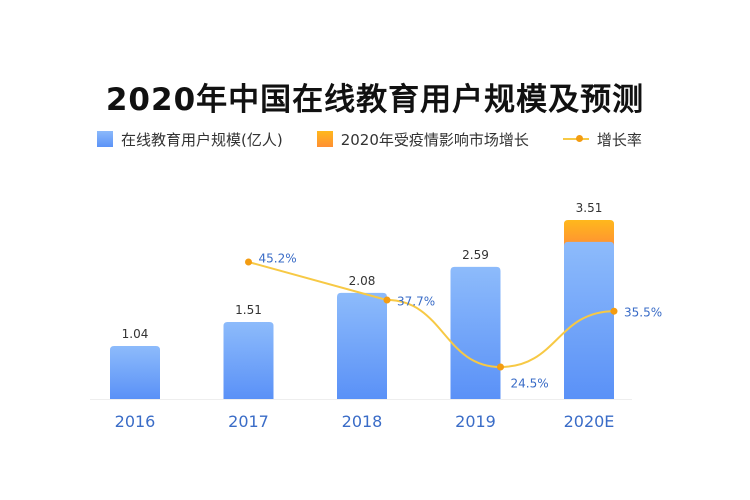  What do you see at coordinates (248, 262) in the screenshot?
I see `growth-rate-point-2017` at bounding box center [248, 262].